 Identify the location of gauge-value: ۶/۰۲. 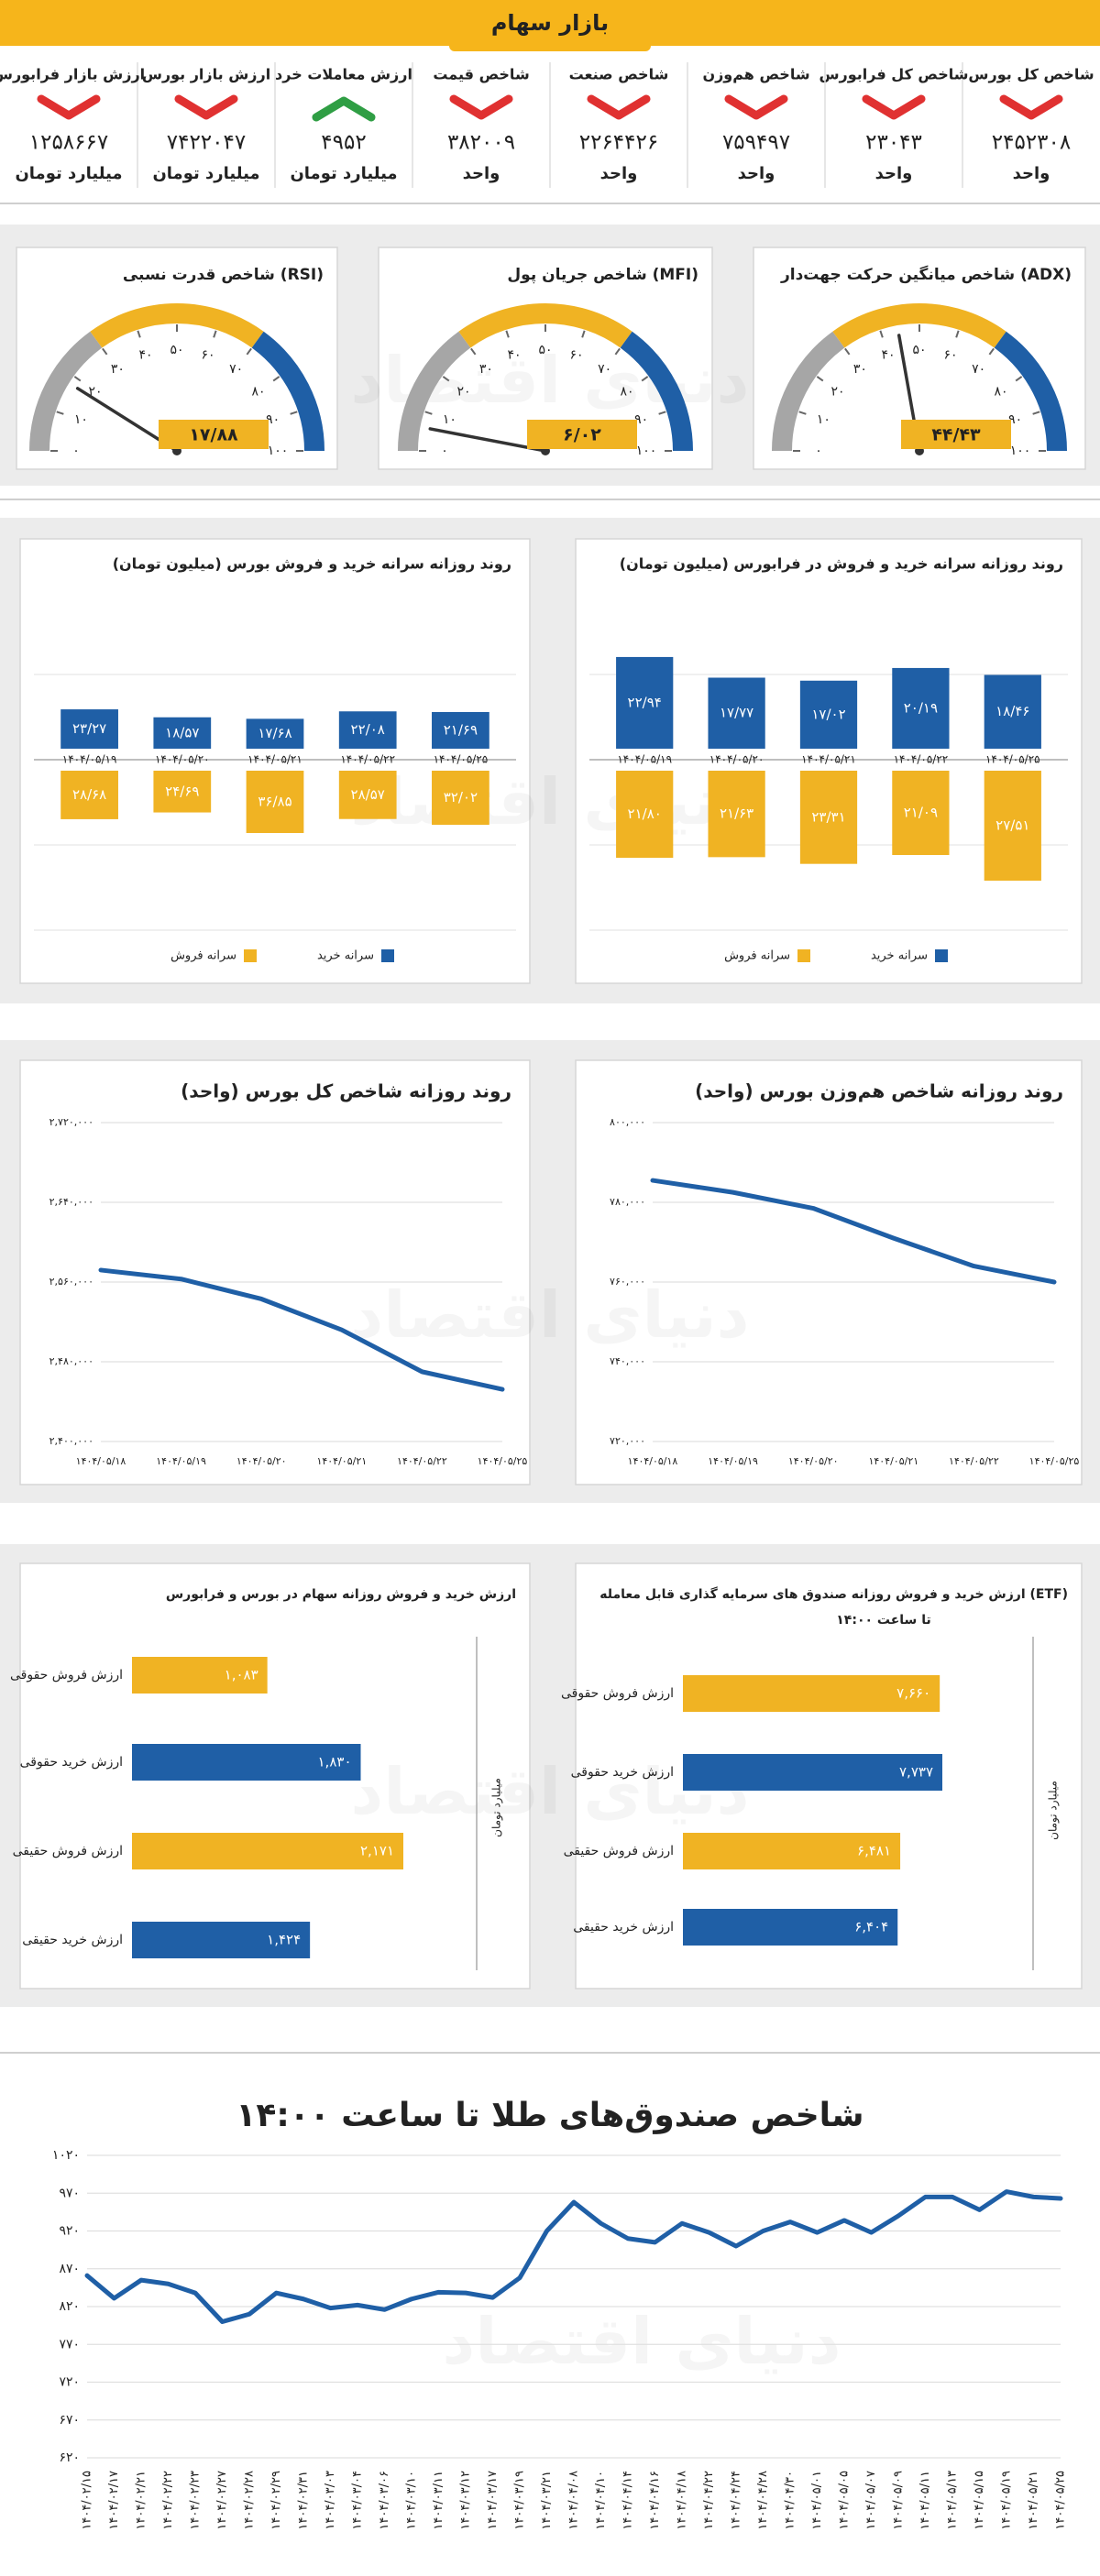
(582, 435).